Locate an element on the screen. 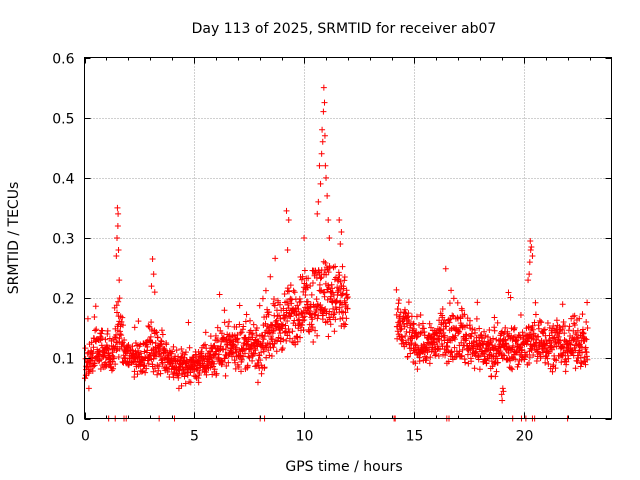  y-tick-label: 0.6 is located at coordinates (63, 60).